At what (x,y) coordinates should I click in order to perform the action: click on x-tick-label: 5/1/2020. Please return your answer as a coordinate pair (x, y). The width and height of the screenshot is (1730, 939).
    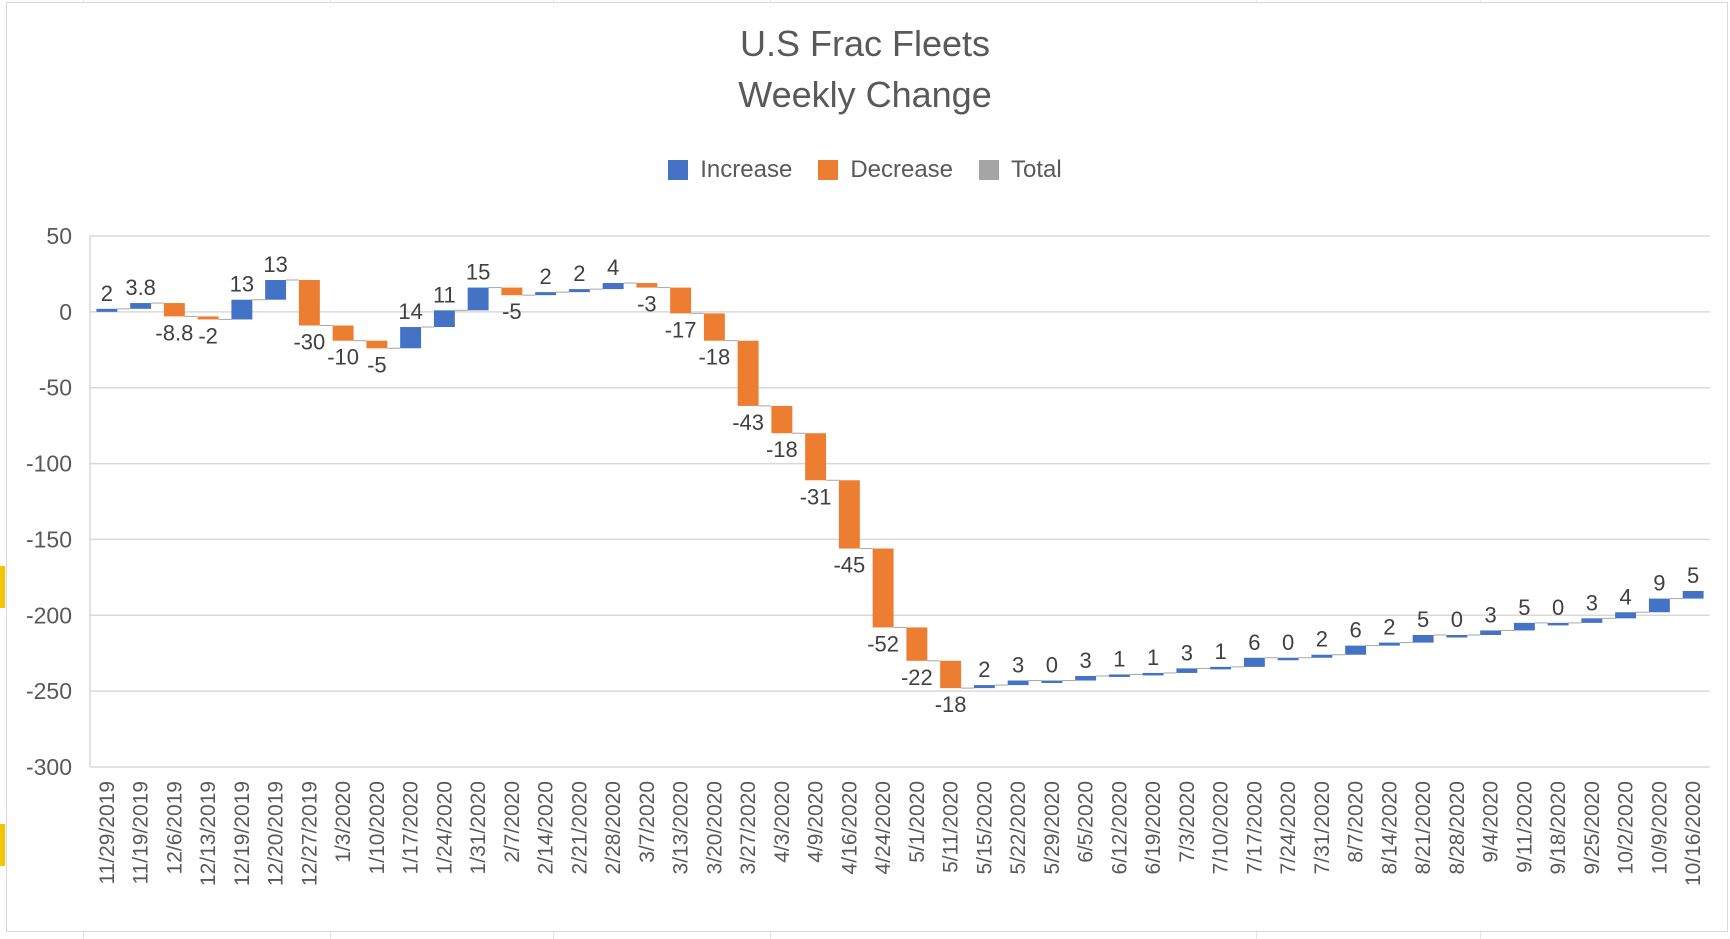
    Looking at the image, I should click on (917, 822).